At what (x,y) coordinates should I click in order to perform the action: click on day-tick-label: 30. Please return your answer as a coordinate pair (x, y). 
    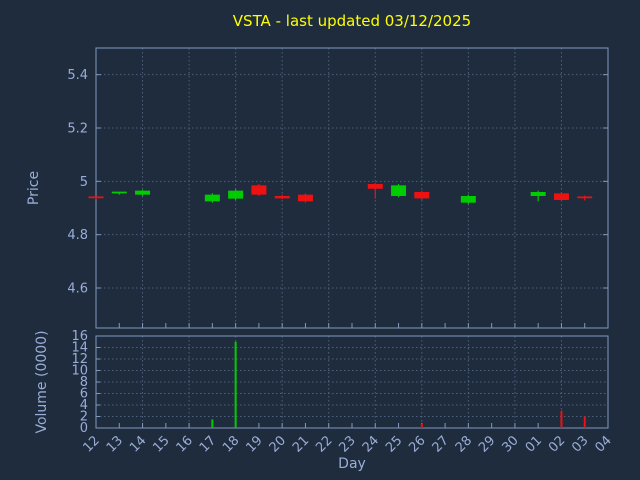
    Looking at the image, I should click on (510, 444).